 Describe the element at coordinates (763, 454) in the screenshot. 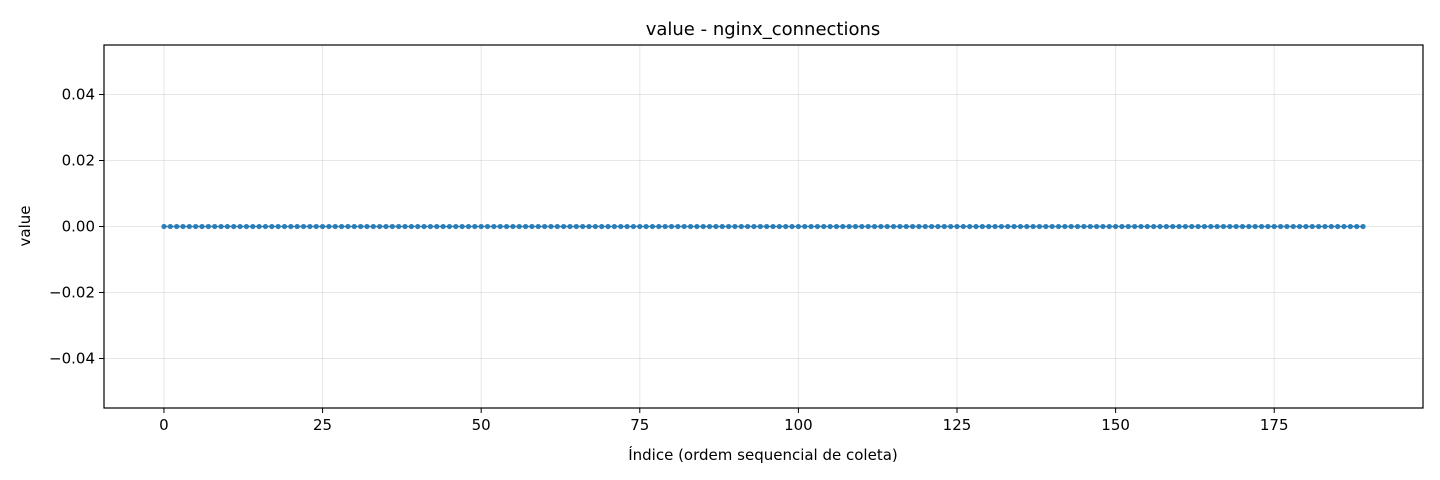

I see `x-axis-label: Índice (ordem sequencial de coleta)` at that location.